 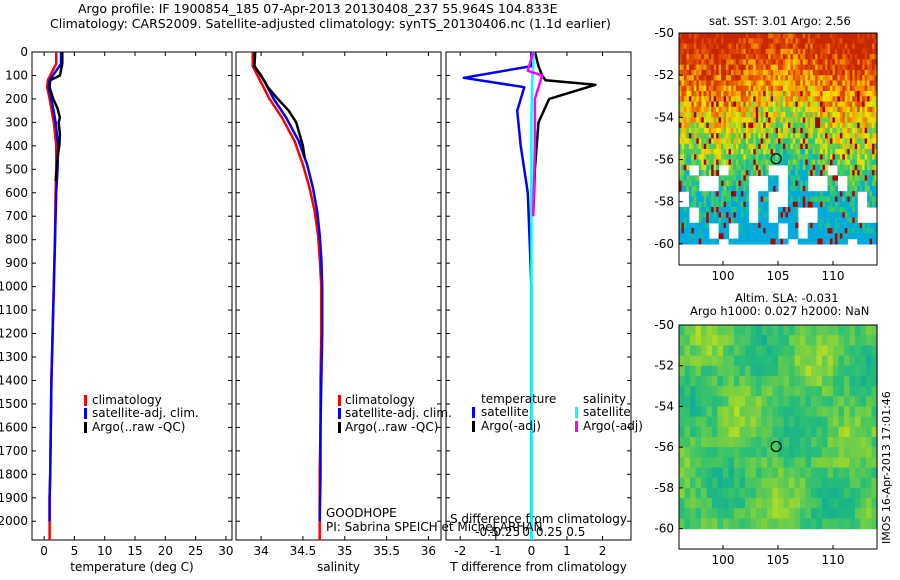 I want to click on x-tick-label: -2, so click(x=460, y=551).